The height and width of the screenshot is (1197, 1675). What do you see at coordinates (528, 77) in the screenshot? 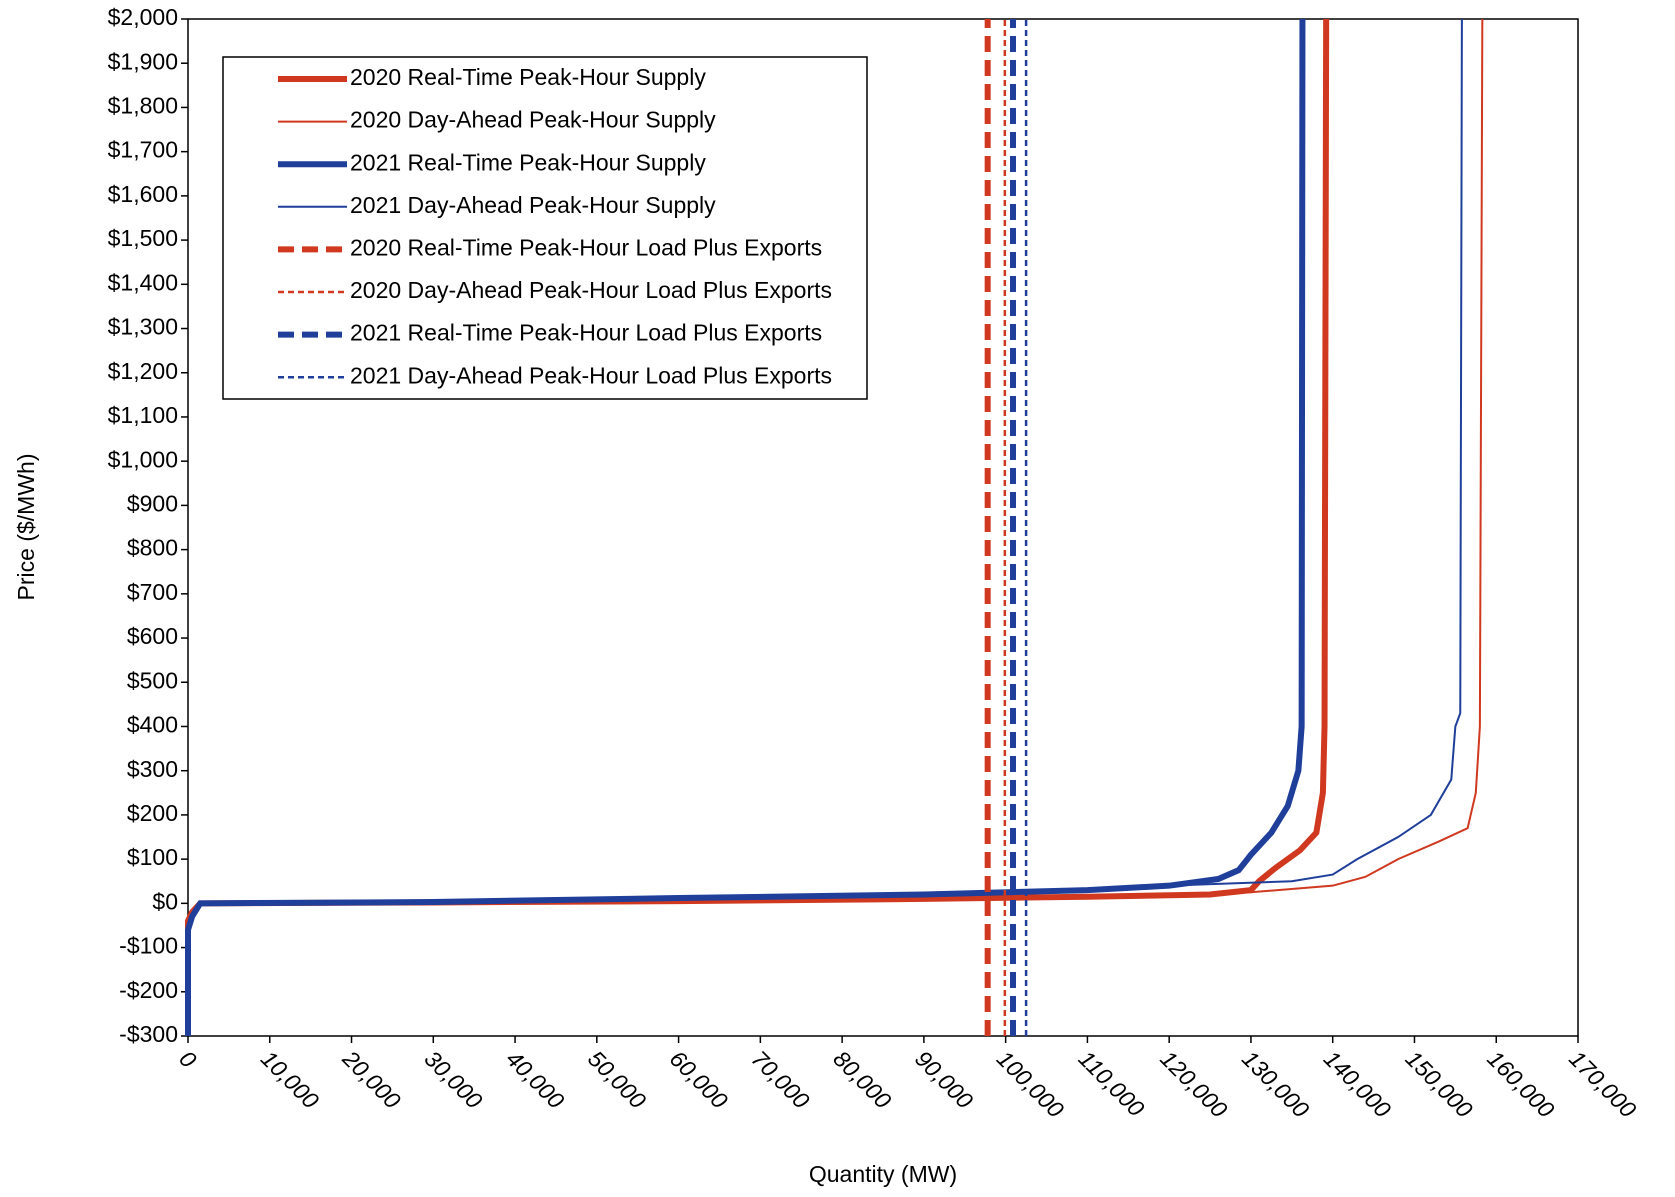
I see `legend-label: 2020 Real-Time Peak-Hour Supply` at bounding box center [528, 77].